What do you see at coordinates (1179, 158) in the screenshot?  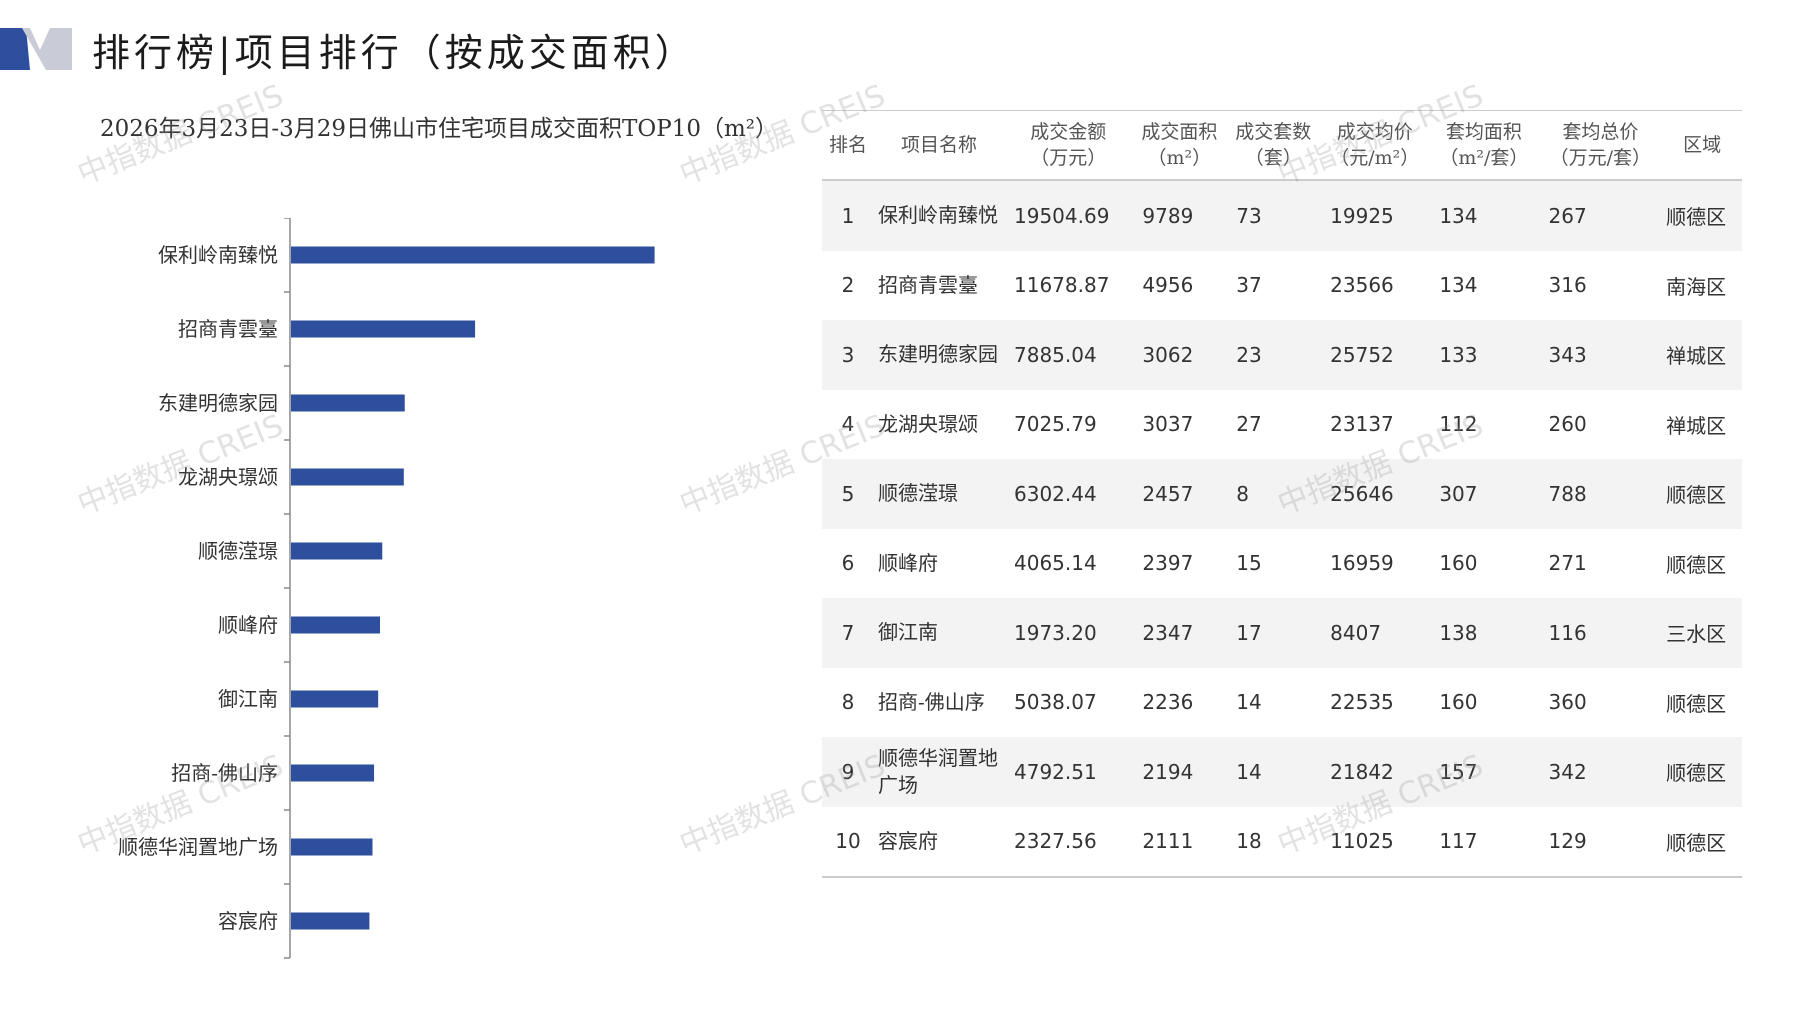 I see `column-header-unit: （m²）` at bounding box center [1179, 158].